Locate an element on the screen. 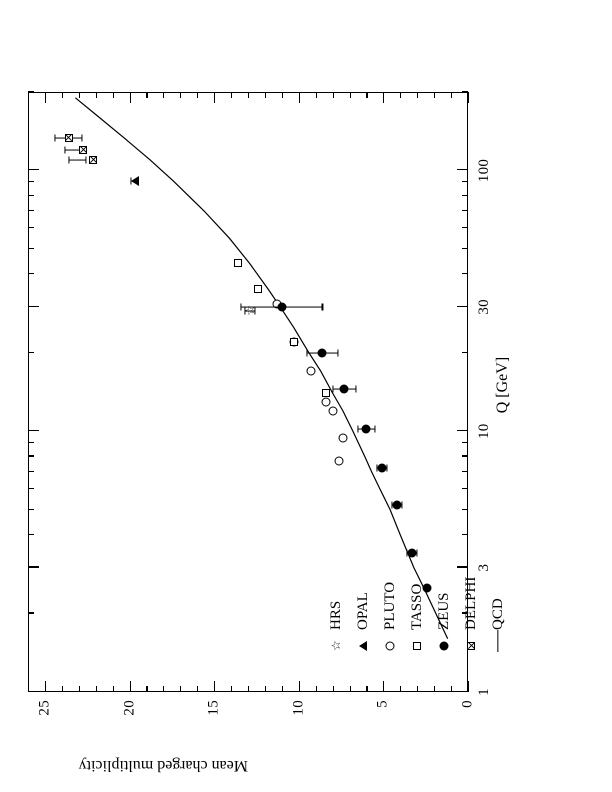 Image resolution: width=612 pixels, height=792 pixels. x-tick-label: 3 is located at coordinates (484, 567).